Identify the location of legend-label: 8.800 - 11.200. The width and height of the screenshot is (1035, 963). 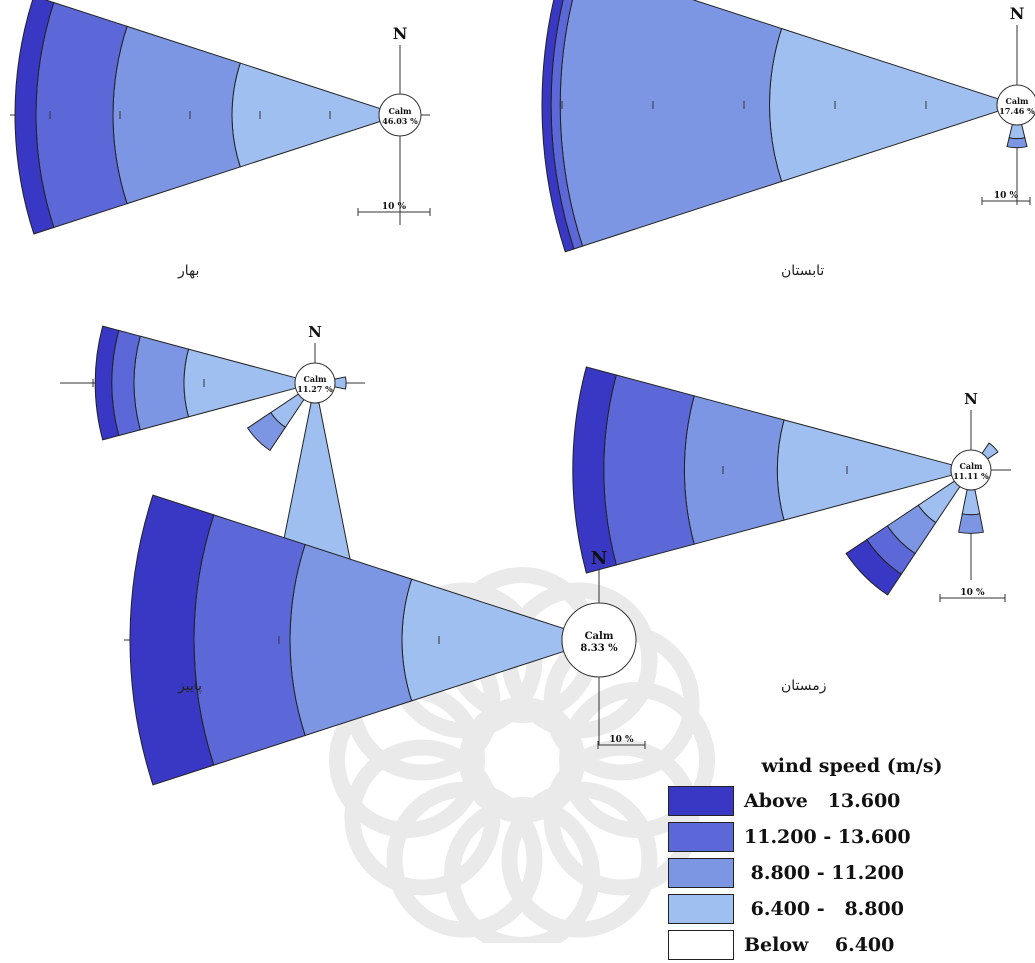
(824, 873).